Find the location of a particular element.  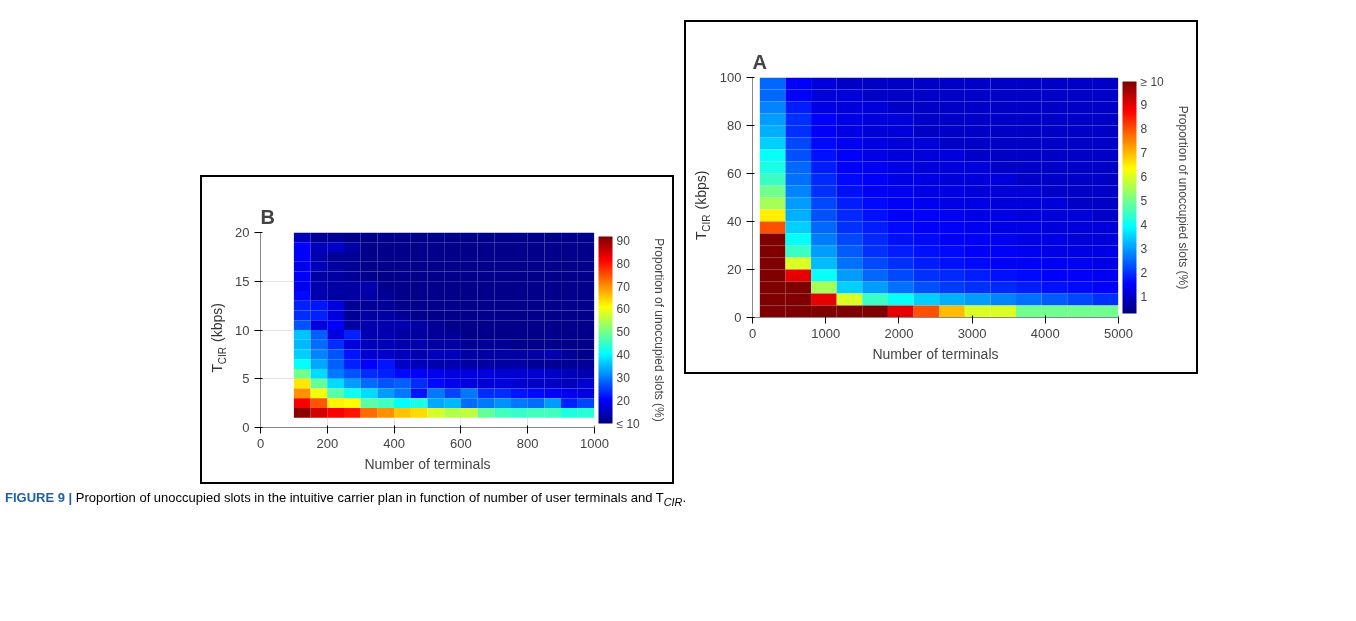

y-tick-label: 100 is located at coordinates (730, 77).